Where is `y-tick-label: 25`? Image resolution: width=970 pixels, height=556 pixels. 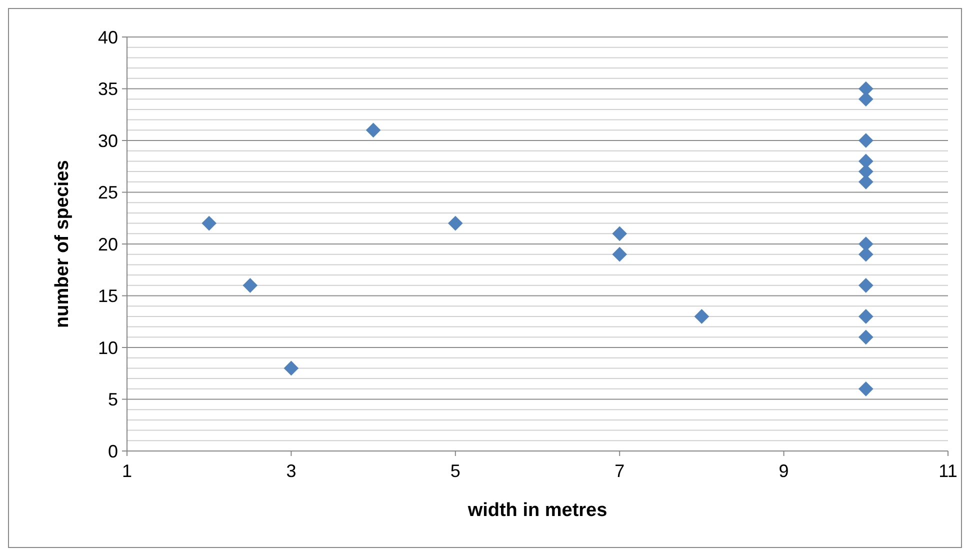
y-tick-label: 25 is located at coordinates (108, 192).